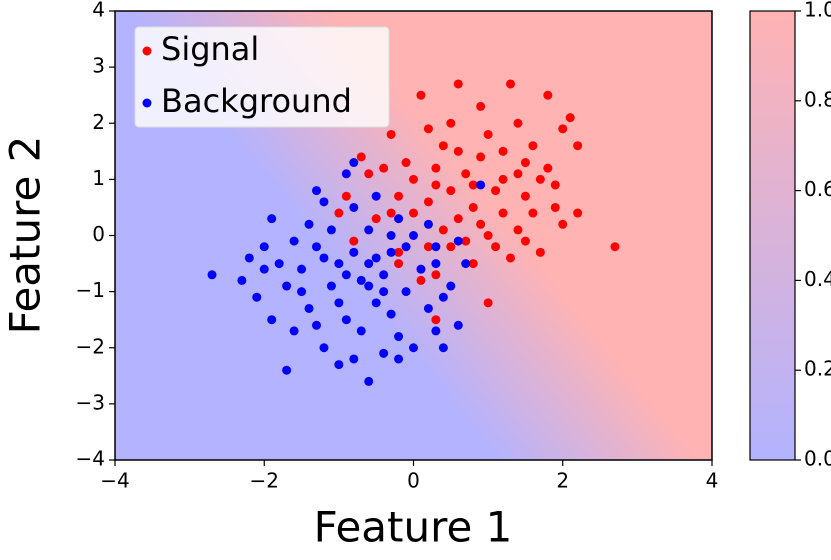  I want to click on y-tick-label: −4, so click(90, 459).